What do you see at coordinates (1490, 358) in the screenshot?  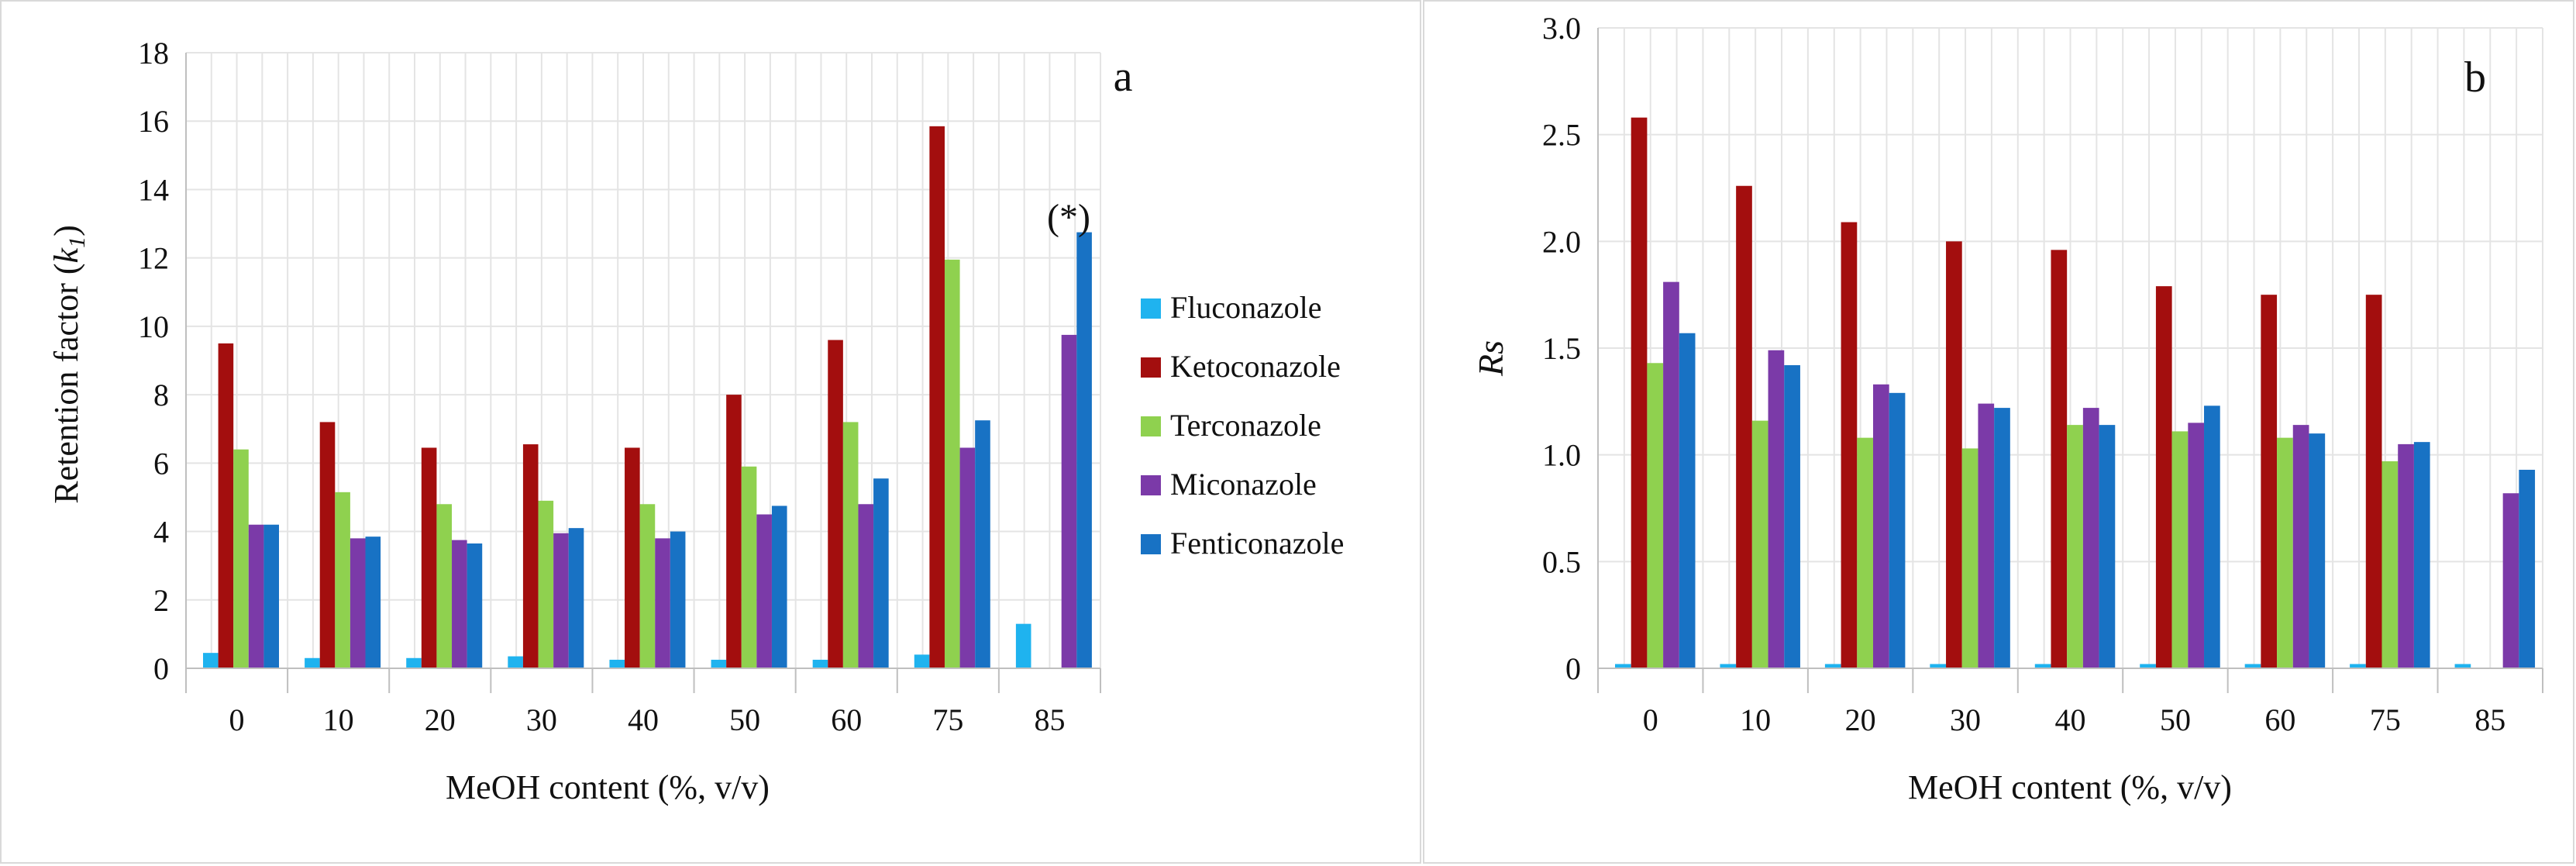 I see `chart-b-y-axis-label: Rs` at bounding box center [1490, 358].